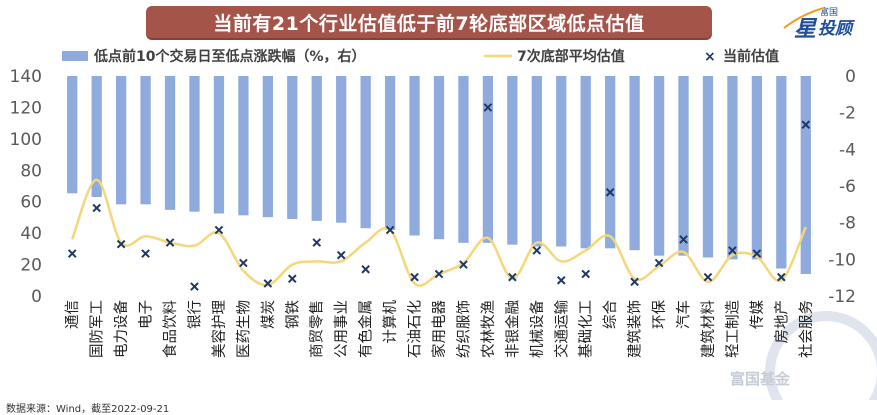  I want to click on x-tick-label: 传媒, so click(757, 314).